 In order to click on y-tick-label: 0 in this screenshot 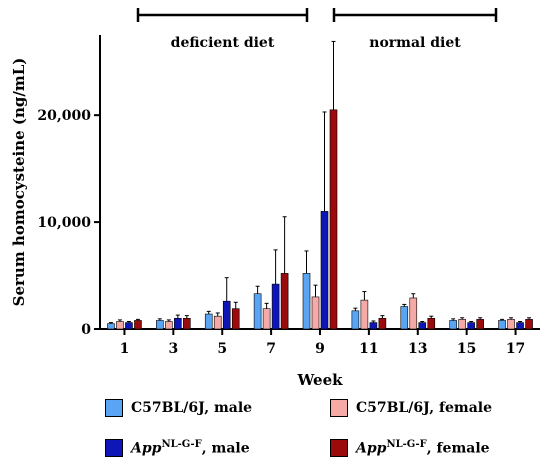, I will do `click(86, 330)`.